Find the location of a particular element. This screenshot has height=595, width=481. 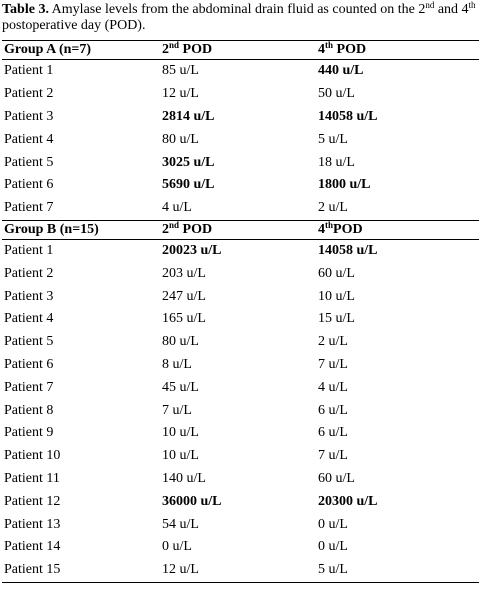

data-row: Patient 9 10 u/L 6 u/L is located at coordinates (240, 433).